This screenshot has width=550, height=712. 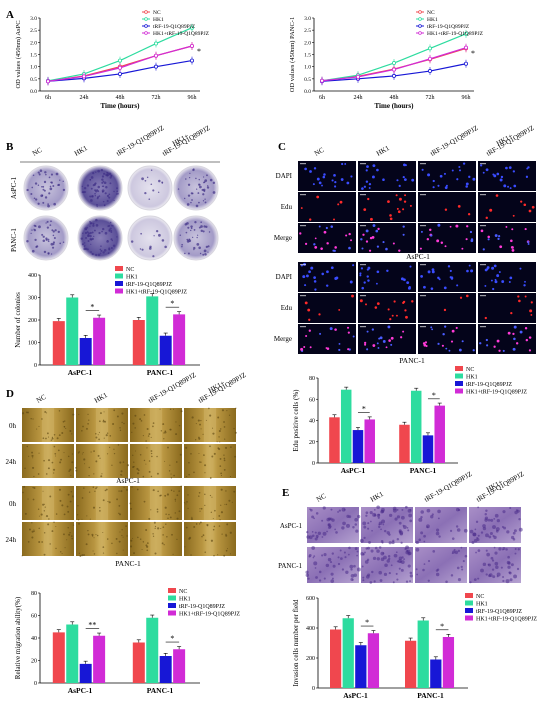 What do you see at coordinates (102, 503) in the screenshot?
I see `wound-gap` at bounding box center [102, 503].